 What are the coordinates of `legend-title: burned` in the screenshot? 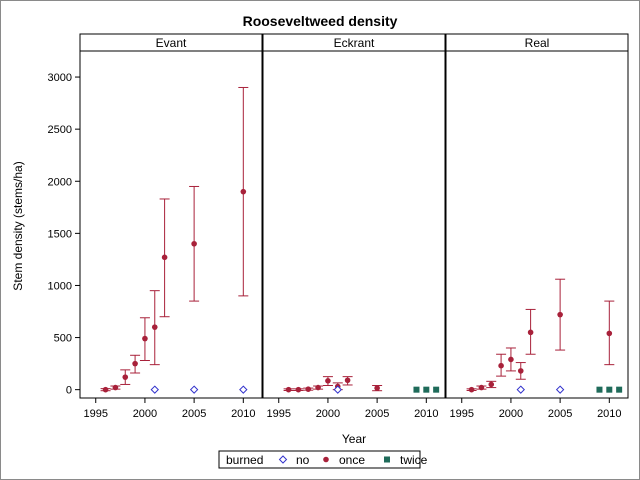 It's located at (244, 460).